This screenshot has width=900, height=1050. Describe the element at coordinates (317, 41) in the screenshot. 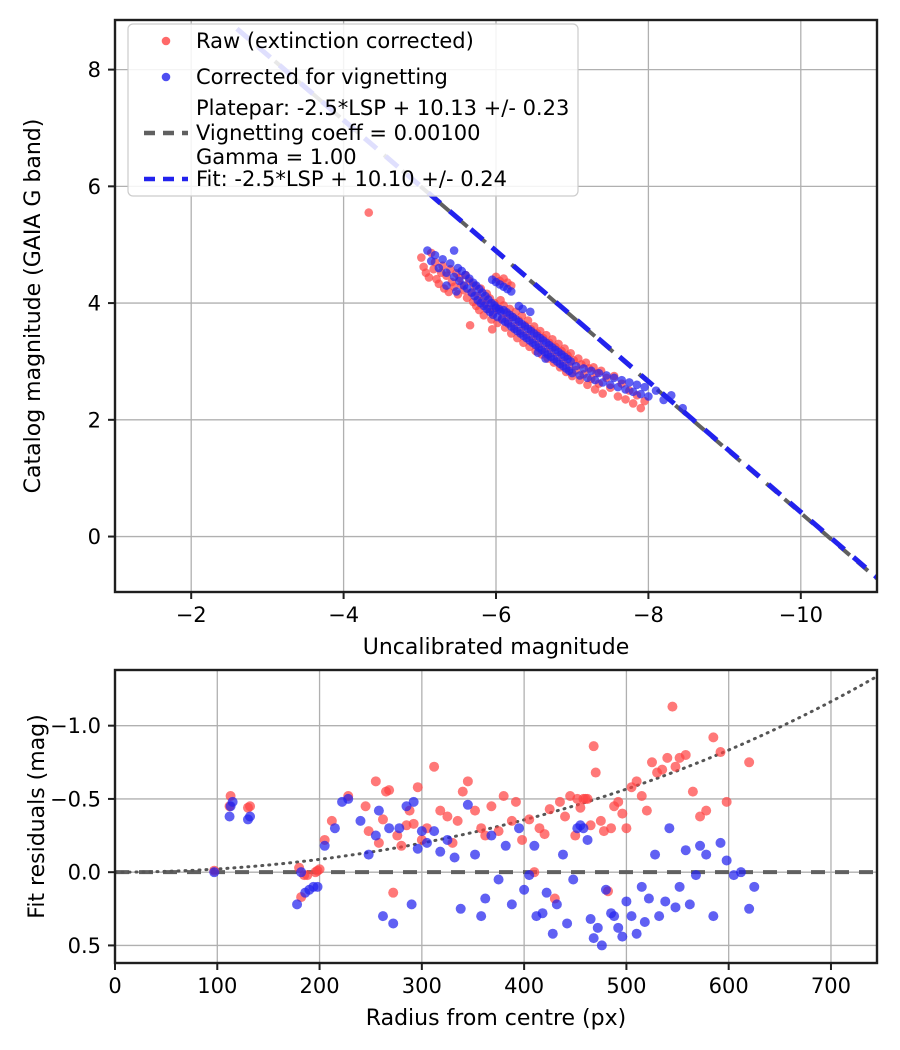

I see `legend-entry-raw: Raw (extinction corrected)` at that location.